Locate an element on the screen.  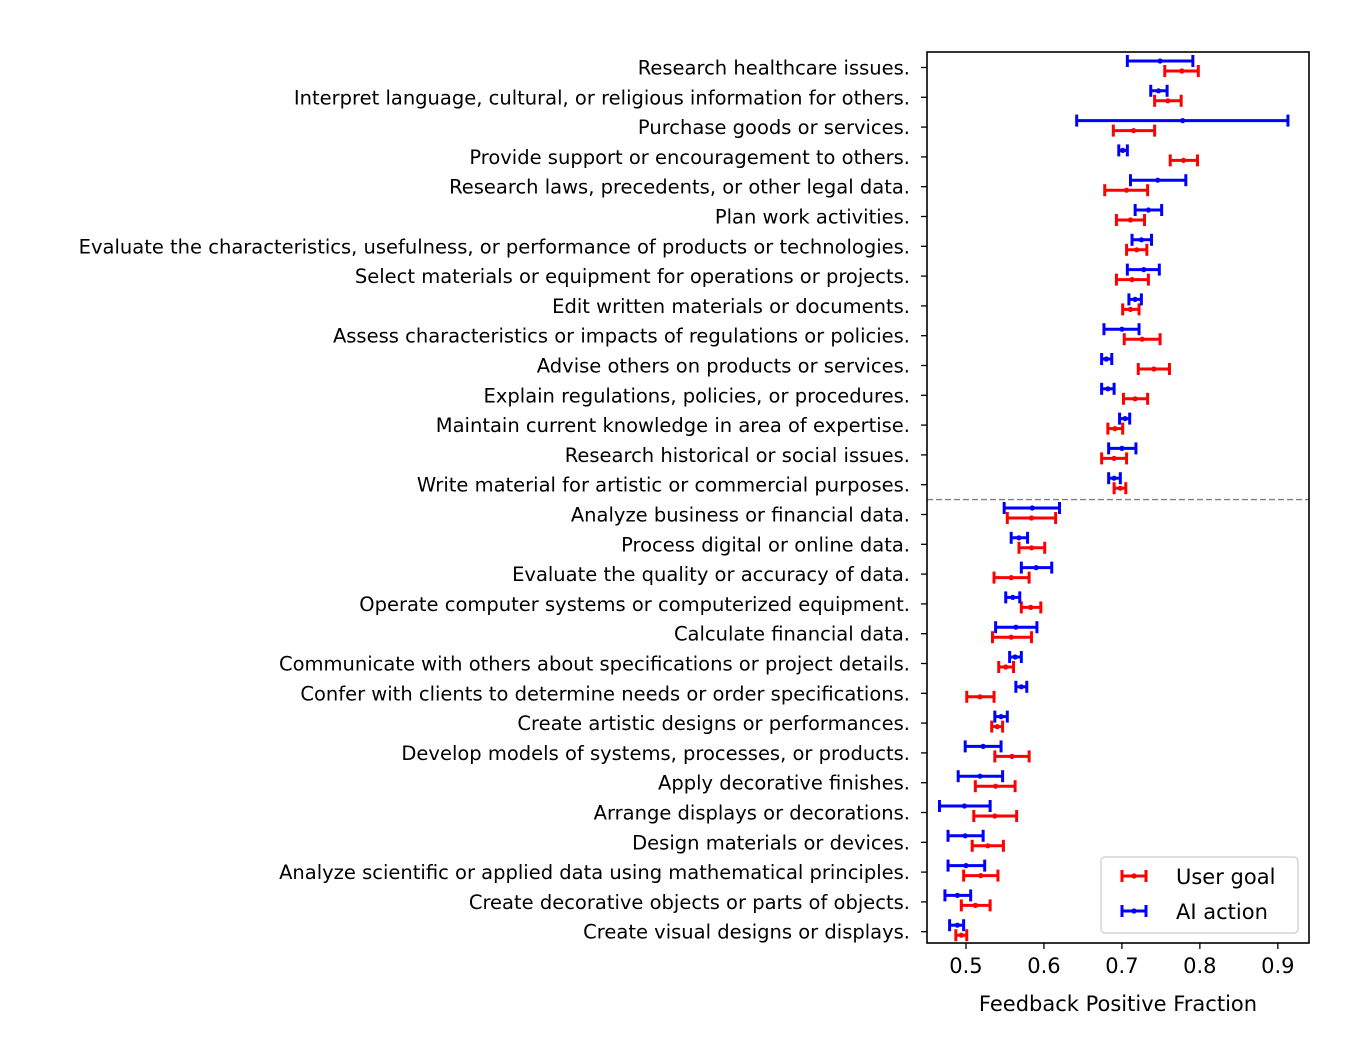
x-tick-label: 0.5 is located at coordinates (965, 966).